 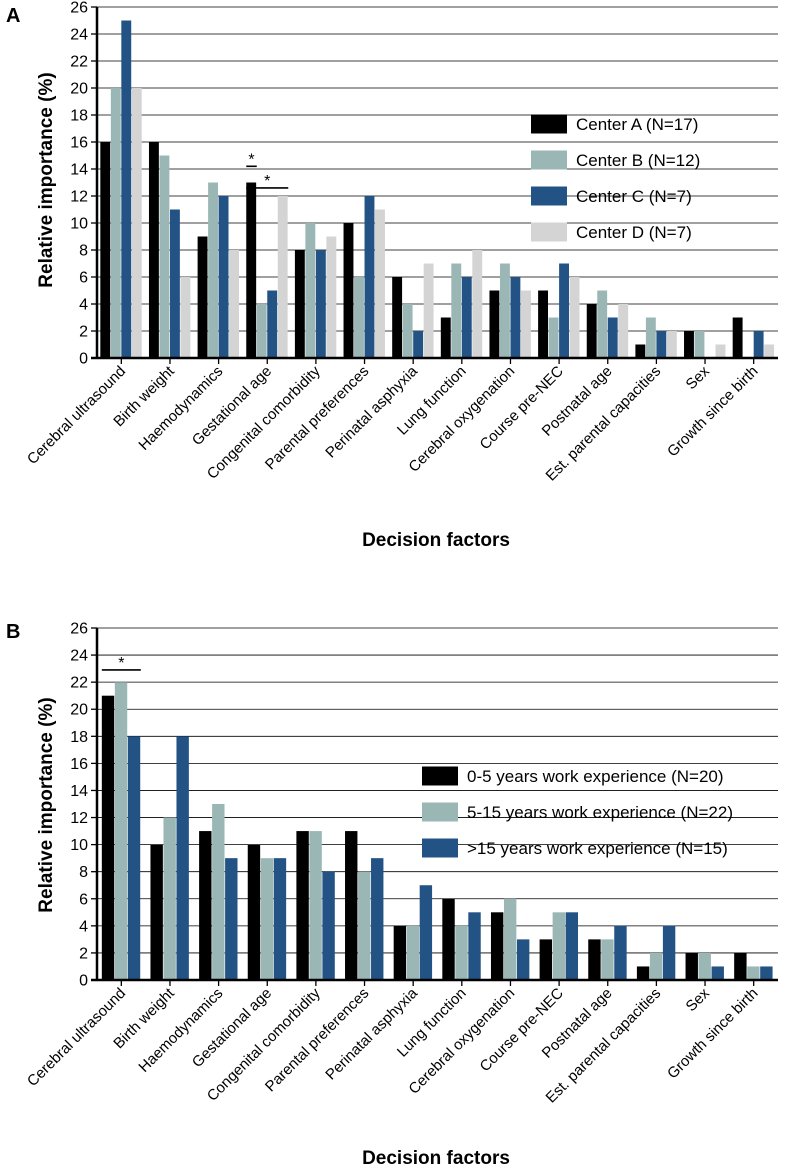 What do you see at coordinates (46, 179) in the screenshot?
I see `panel-a-y-axis-label: Relative importance (%)` at bounding box center [46, 179].